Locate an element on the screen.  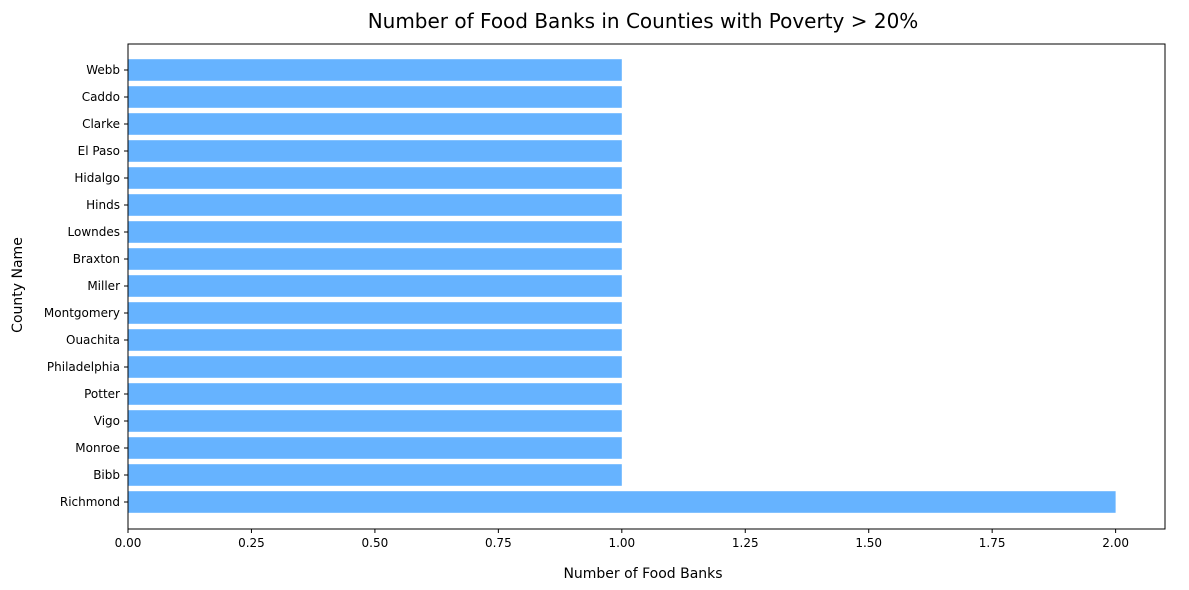
y-axis-title: County Name is located at coordinates (18, 285).